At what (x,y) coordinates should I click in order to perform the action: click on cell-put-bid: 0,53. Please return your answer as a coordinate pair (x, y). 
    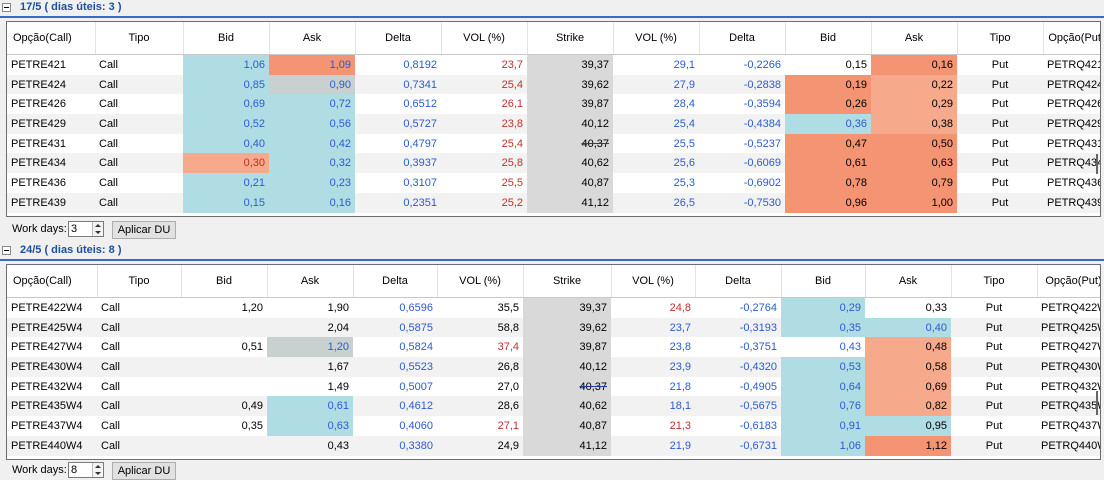
    Looking at the image, I should click on (823, 367).